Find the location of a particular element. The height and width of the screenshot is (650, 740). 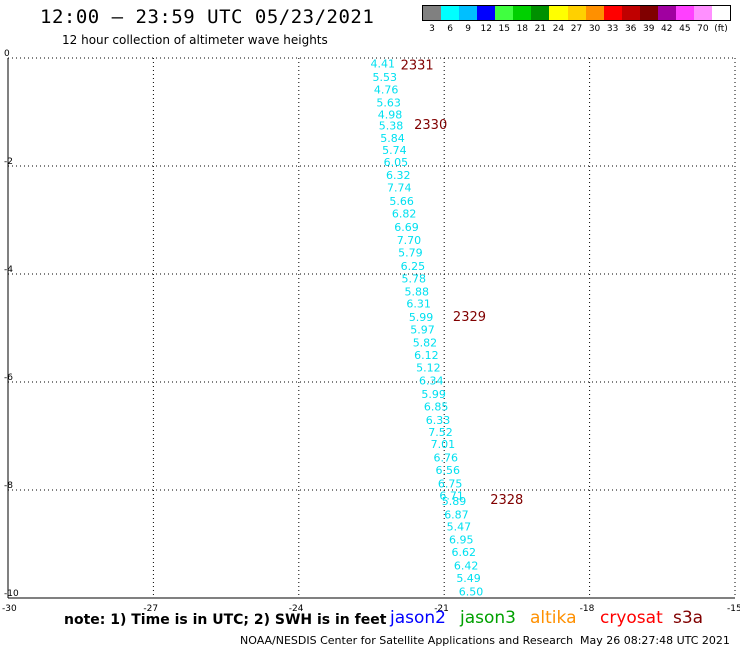

wave-height-label: 7.74 is located at coordinates (399, 188).